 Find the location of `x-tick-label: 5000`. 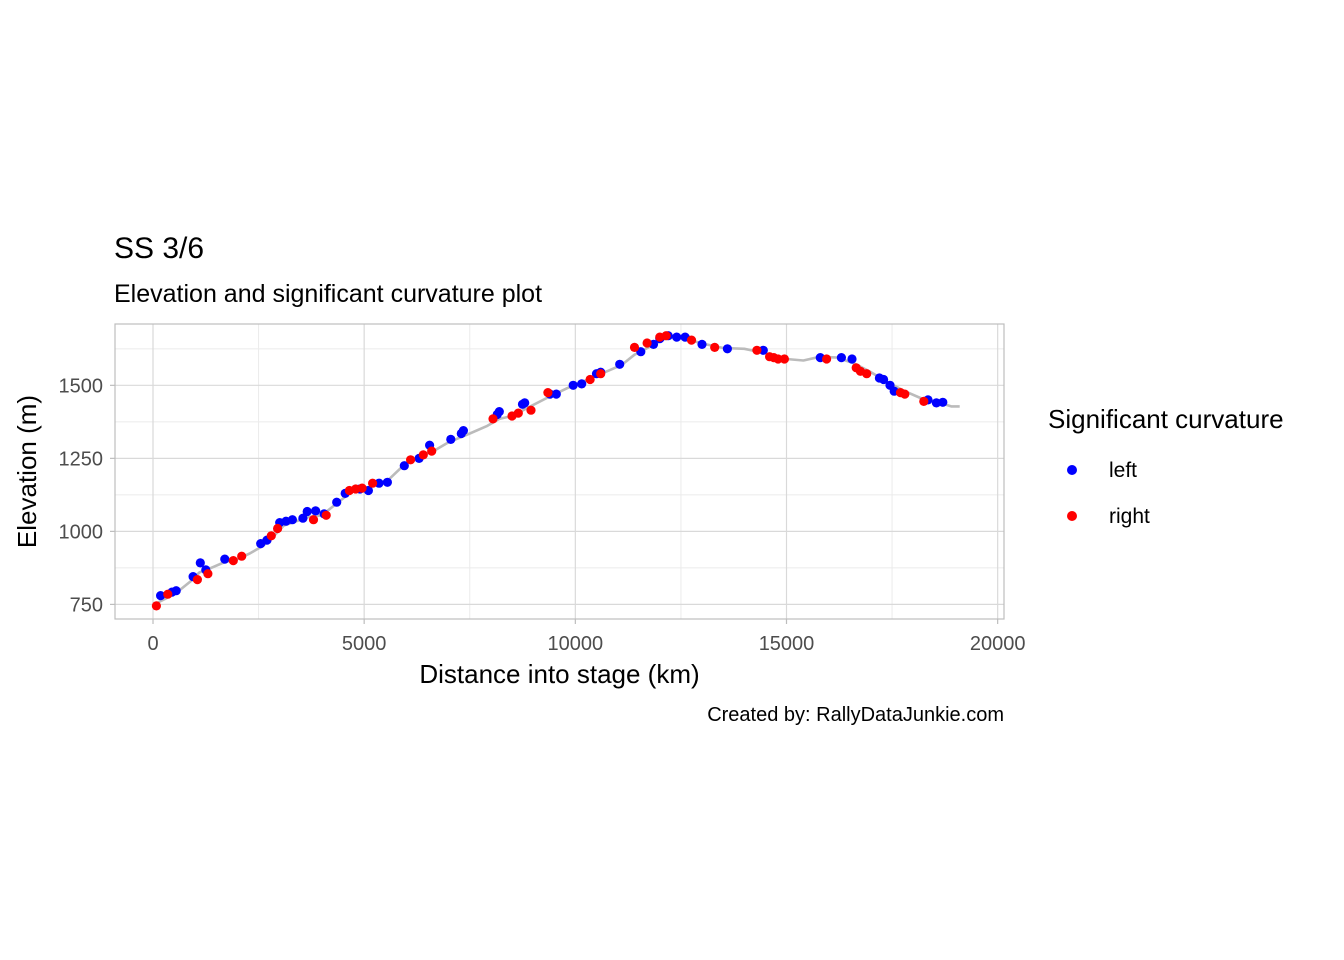

x-tick-label: 5000 is located at coordinates (364, 644).